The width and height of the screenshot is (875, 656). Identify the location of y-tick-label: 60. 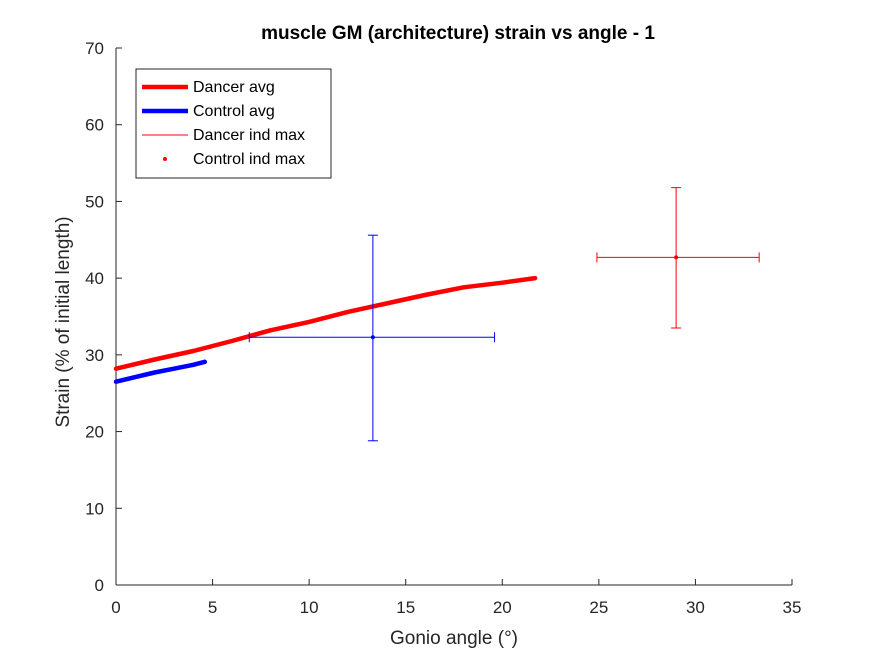
(94, 125).